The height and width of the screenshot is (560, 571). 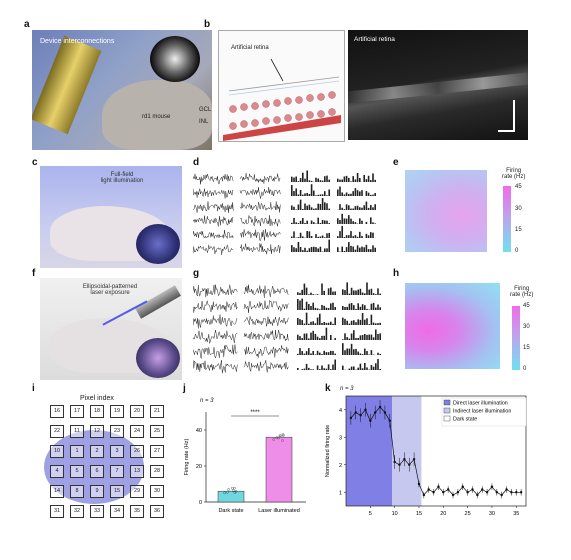 What do you see at coordinates (282, 99) in the screenshot?
I see `retina-diagram-svg` at bounding box center [282, 99].